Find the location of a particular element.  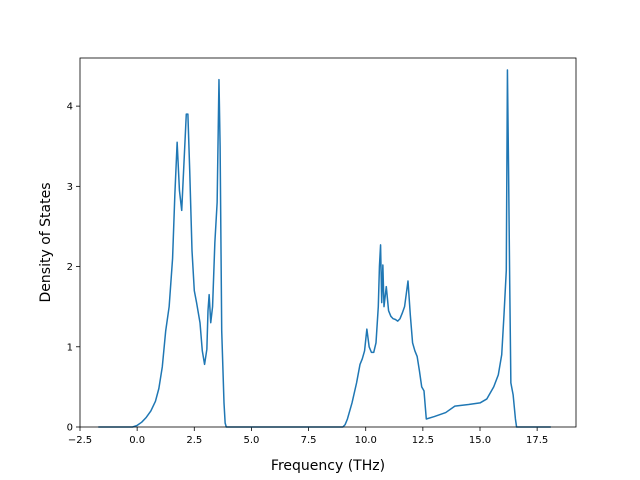

y-axis-ticks: 0 1 2 3 4 is located at coordinates (73, 268).